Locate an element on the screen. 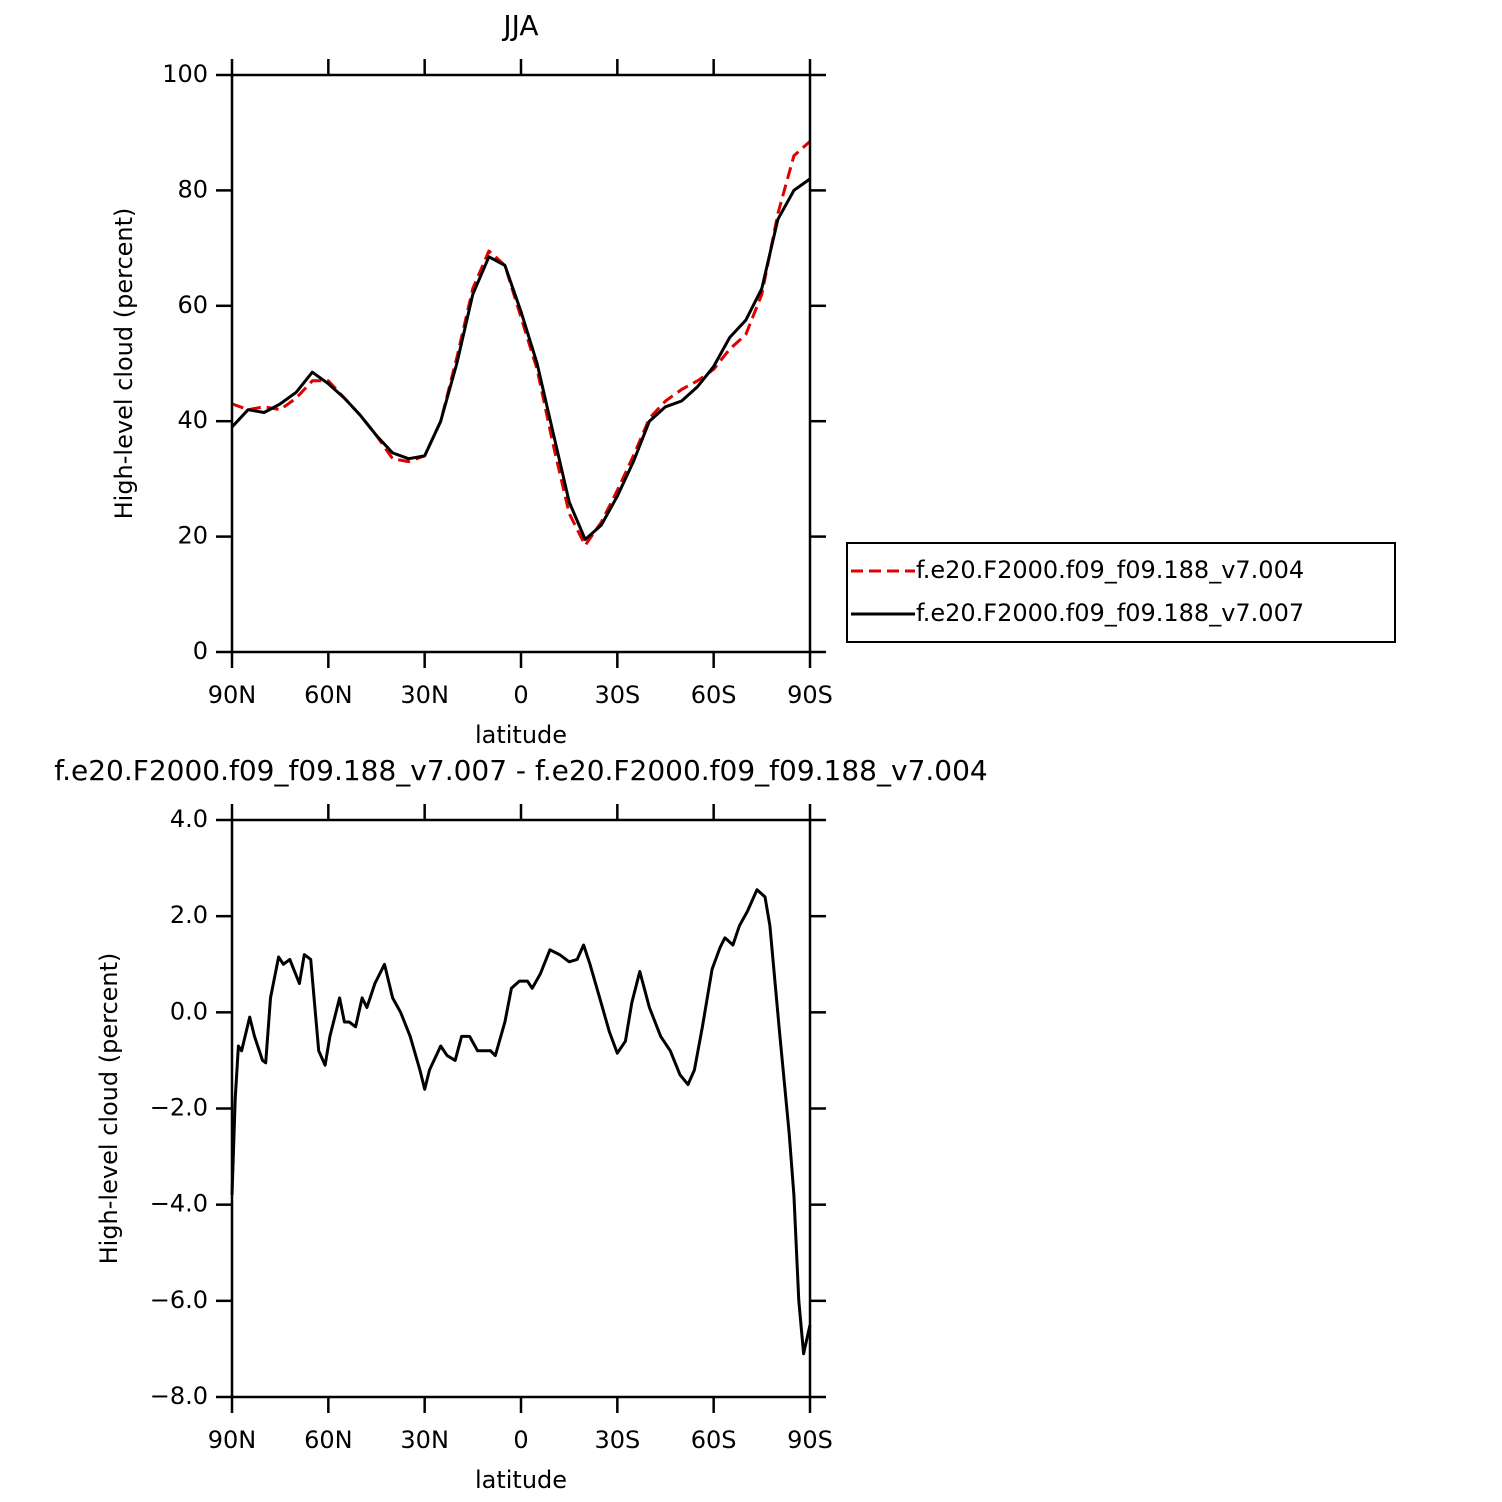 The height and width of the screenshot is (1502, 1502). legend-box is located at coordinates (1121, 592).